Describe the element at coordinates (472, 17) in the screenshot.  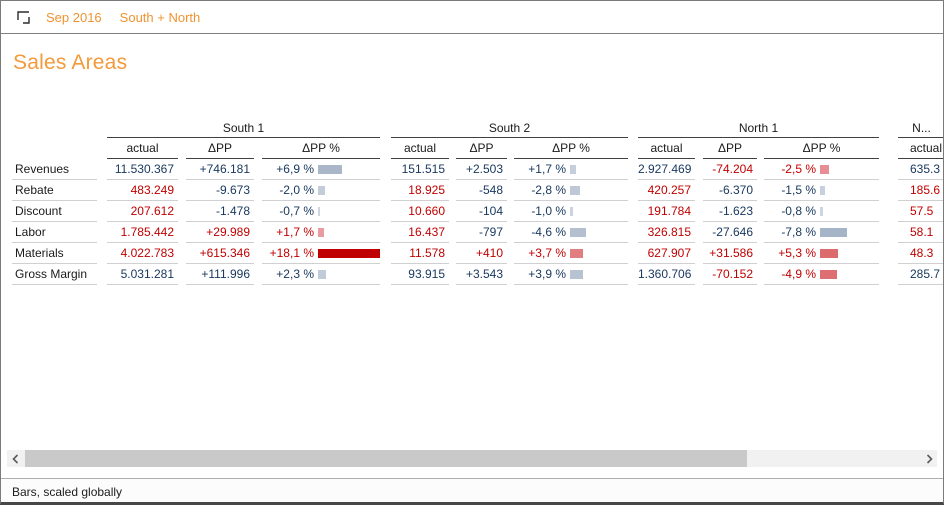
I see `toolbar: Sep 2016 South + North` at that location.